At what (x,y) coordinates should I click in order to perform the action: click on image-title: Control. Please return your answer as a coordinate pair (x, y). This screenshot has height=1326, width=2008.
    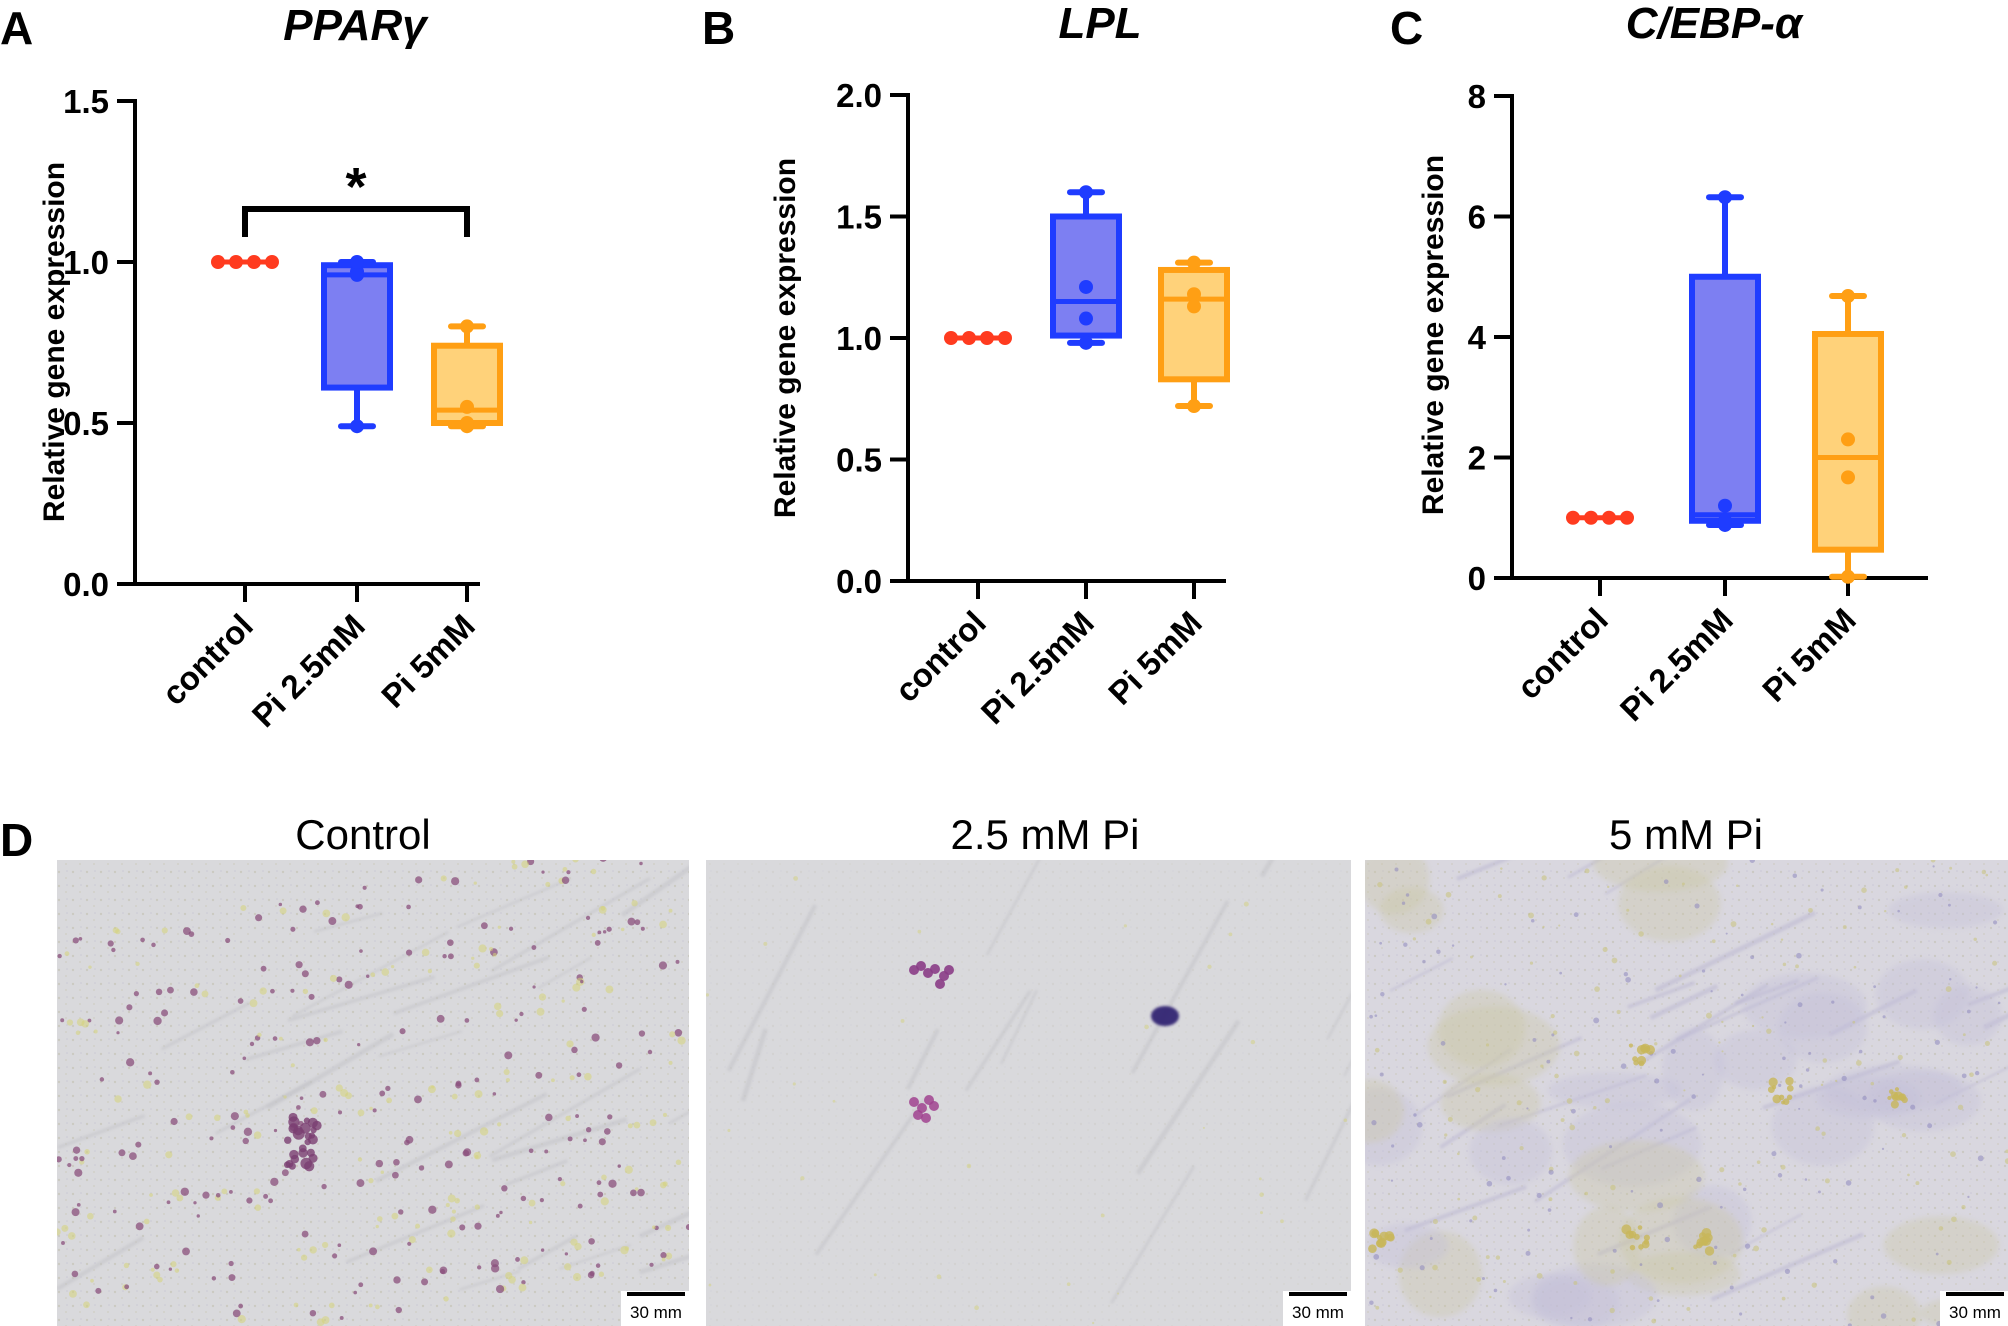
    Looking at the image, I should click on (362, 834).